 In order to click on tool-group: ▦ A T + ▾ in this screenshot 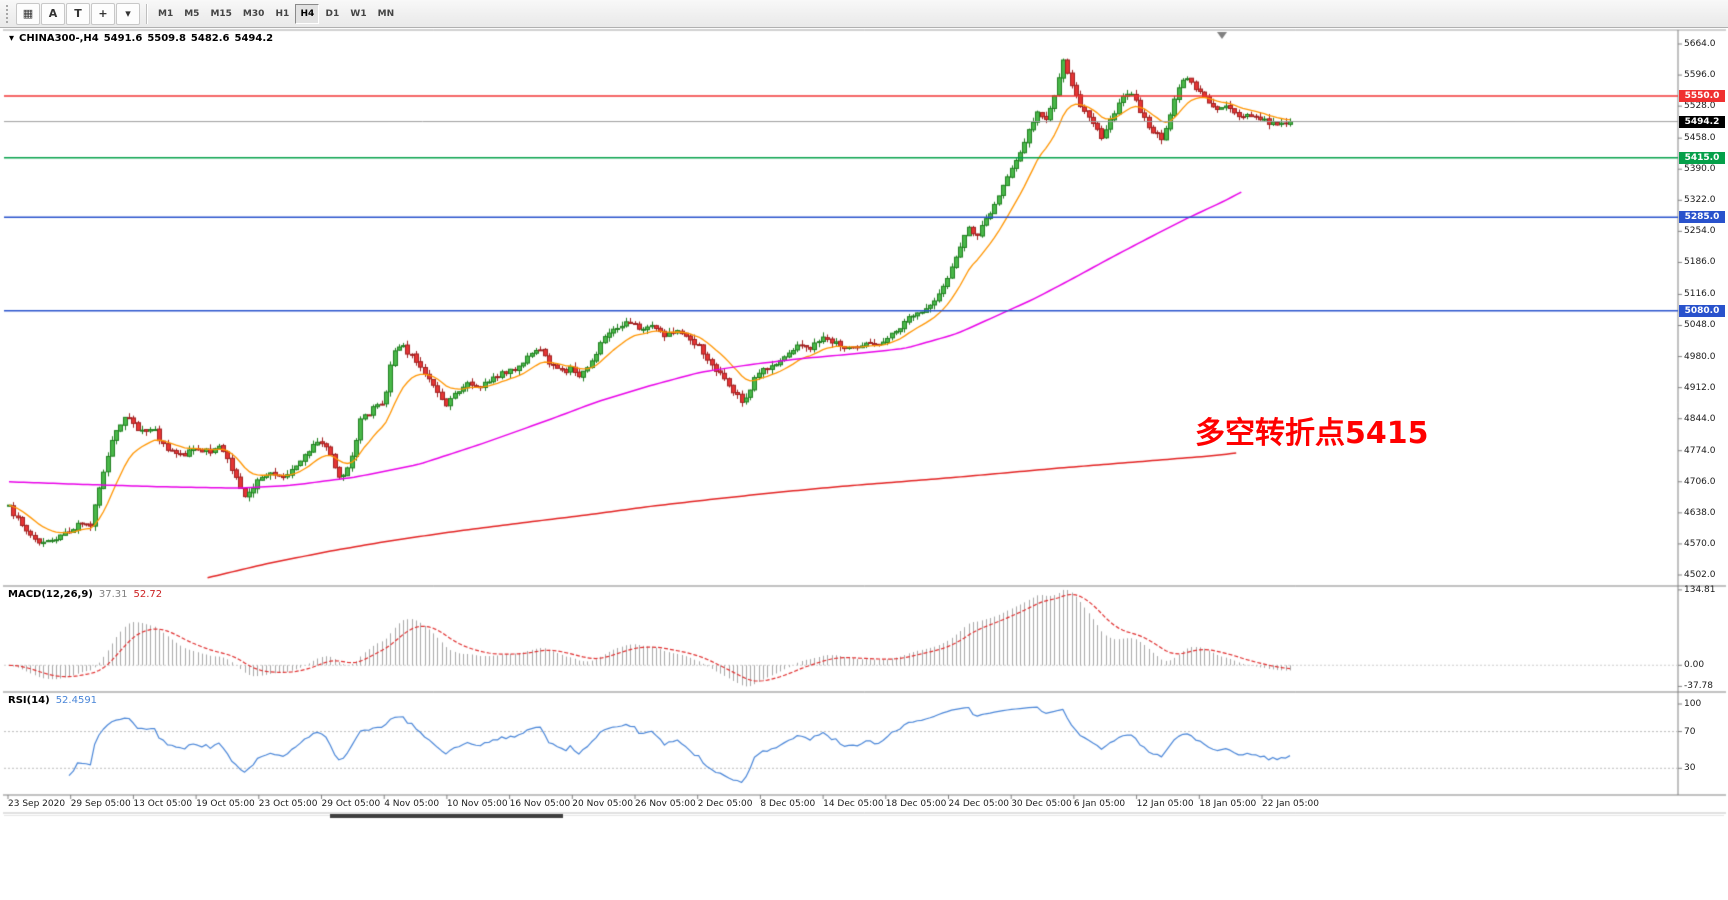, I will do `click(78, 13)`.